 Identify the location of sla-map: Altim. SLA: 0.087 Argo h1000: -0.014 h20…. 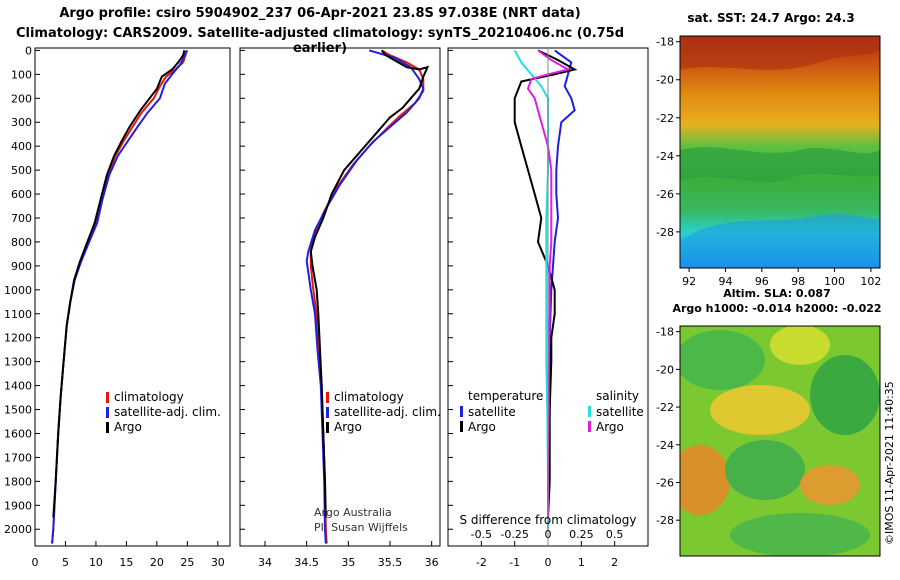
(776, 422).